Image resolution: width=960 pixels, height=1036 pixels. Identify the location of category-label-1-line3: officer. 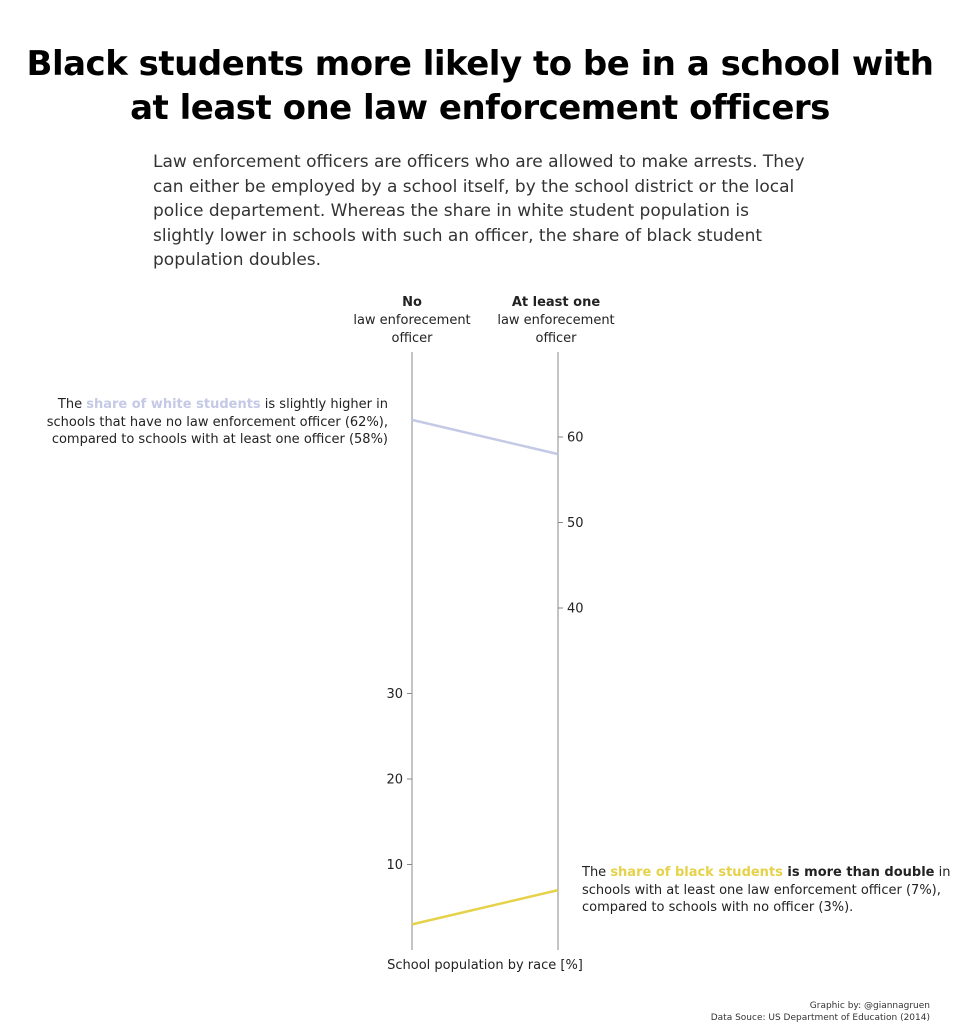
(412, 338).